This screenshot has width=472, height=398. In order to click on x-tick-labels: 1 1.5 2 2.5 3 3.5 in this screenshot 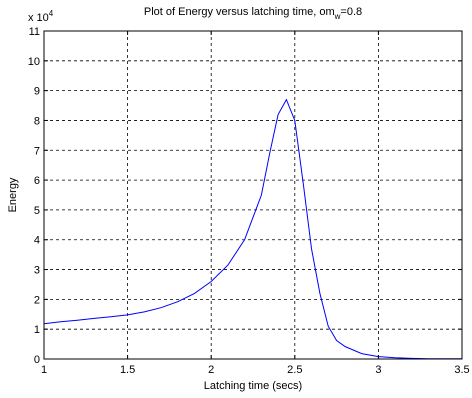, I will do `click(255, 370)`.